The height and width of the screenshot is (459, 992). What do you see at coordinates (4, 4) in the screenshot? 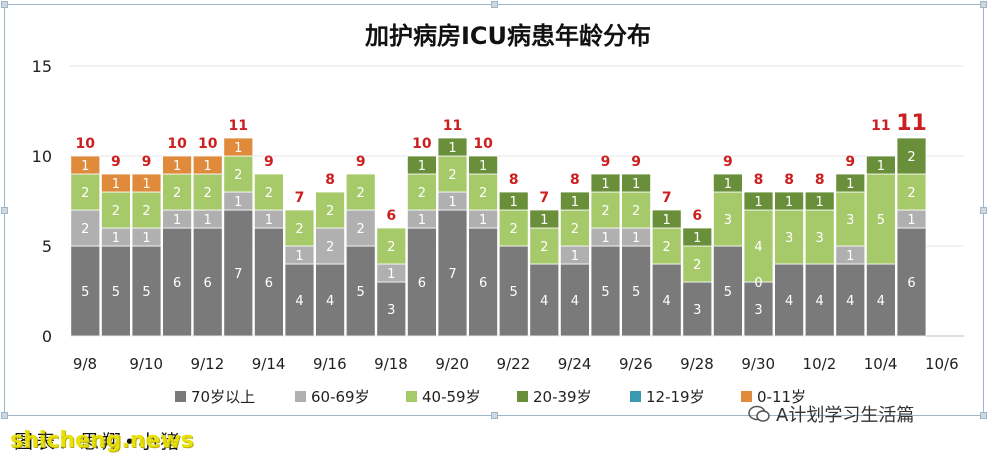
I see `resize-handle-top-left` at bounding box center [4, 4].